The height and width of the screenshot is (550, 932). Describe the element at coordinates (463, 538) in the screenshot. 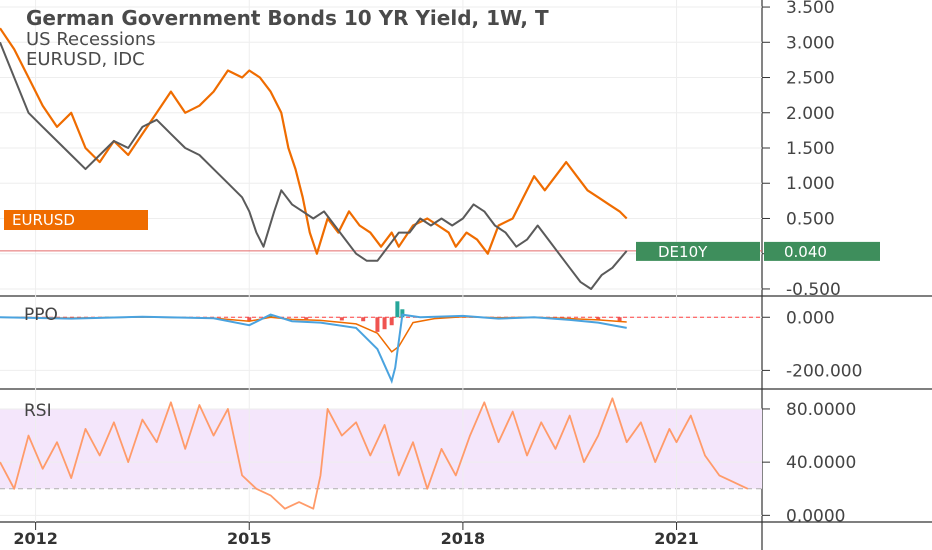

I see `x-tick-label: 2018` at that location.